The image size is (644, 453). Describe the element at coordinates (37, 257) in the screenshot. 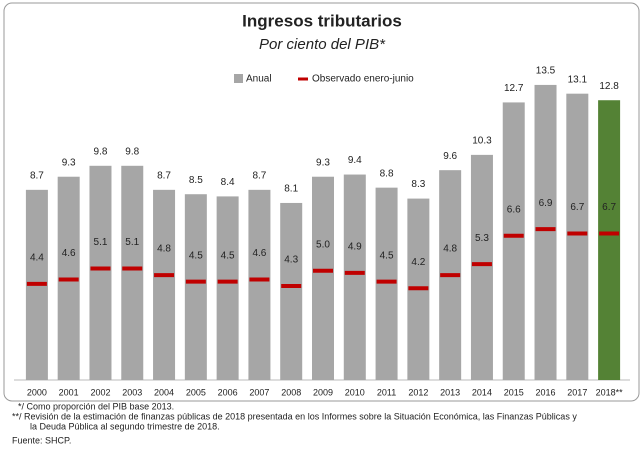

I see `marker-label: 4.4` at that location.